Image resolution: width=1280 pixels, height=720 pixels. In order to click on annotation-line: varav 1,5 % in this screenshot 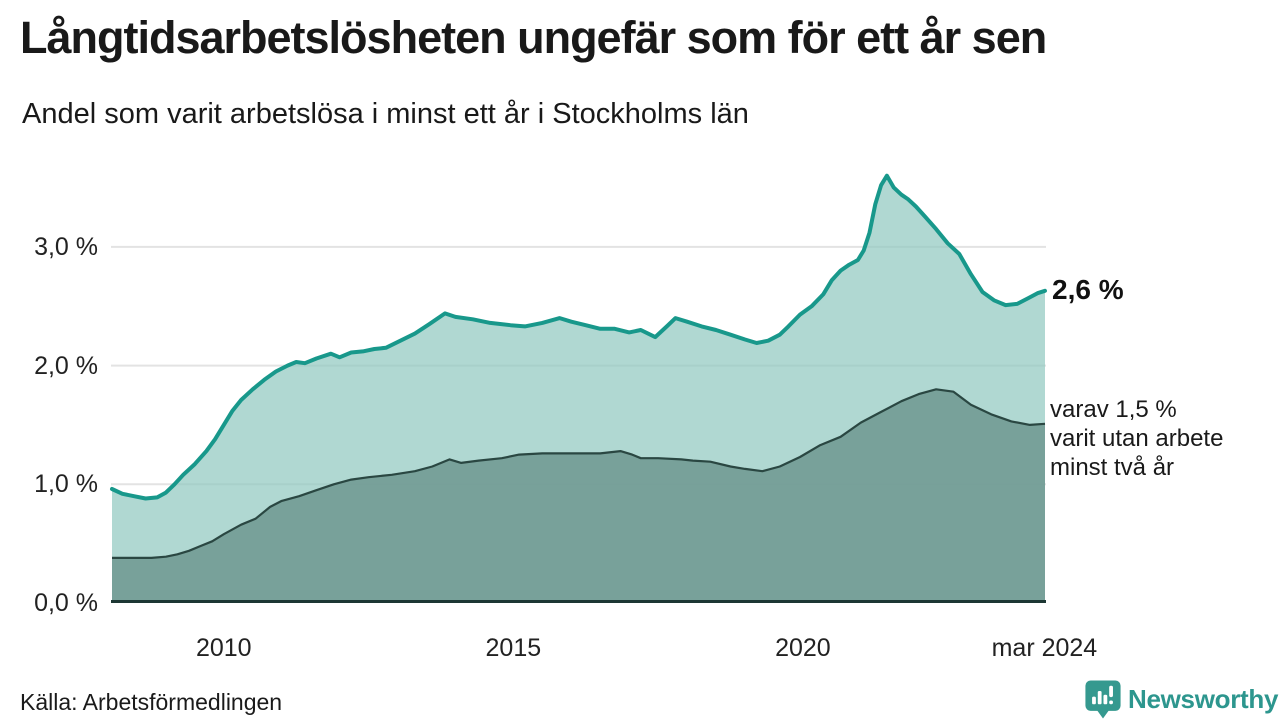, I will do `click(1113, 409)`.